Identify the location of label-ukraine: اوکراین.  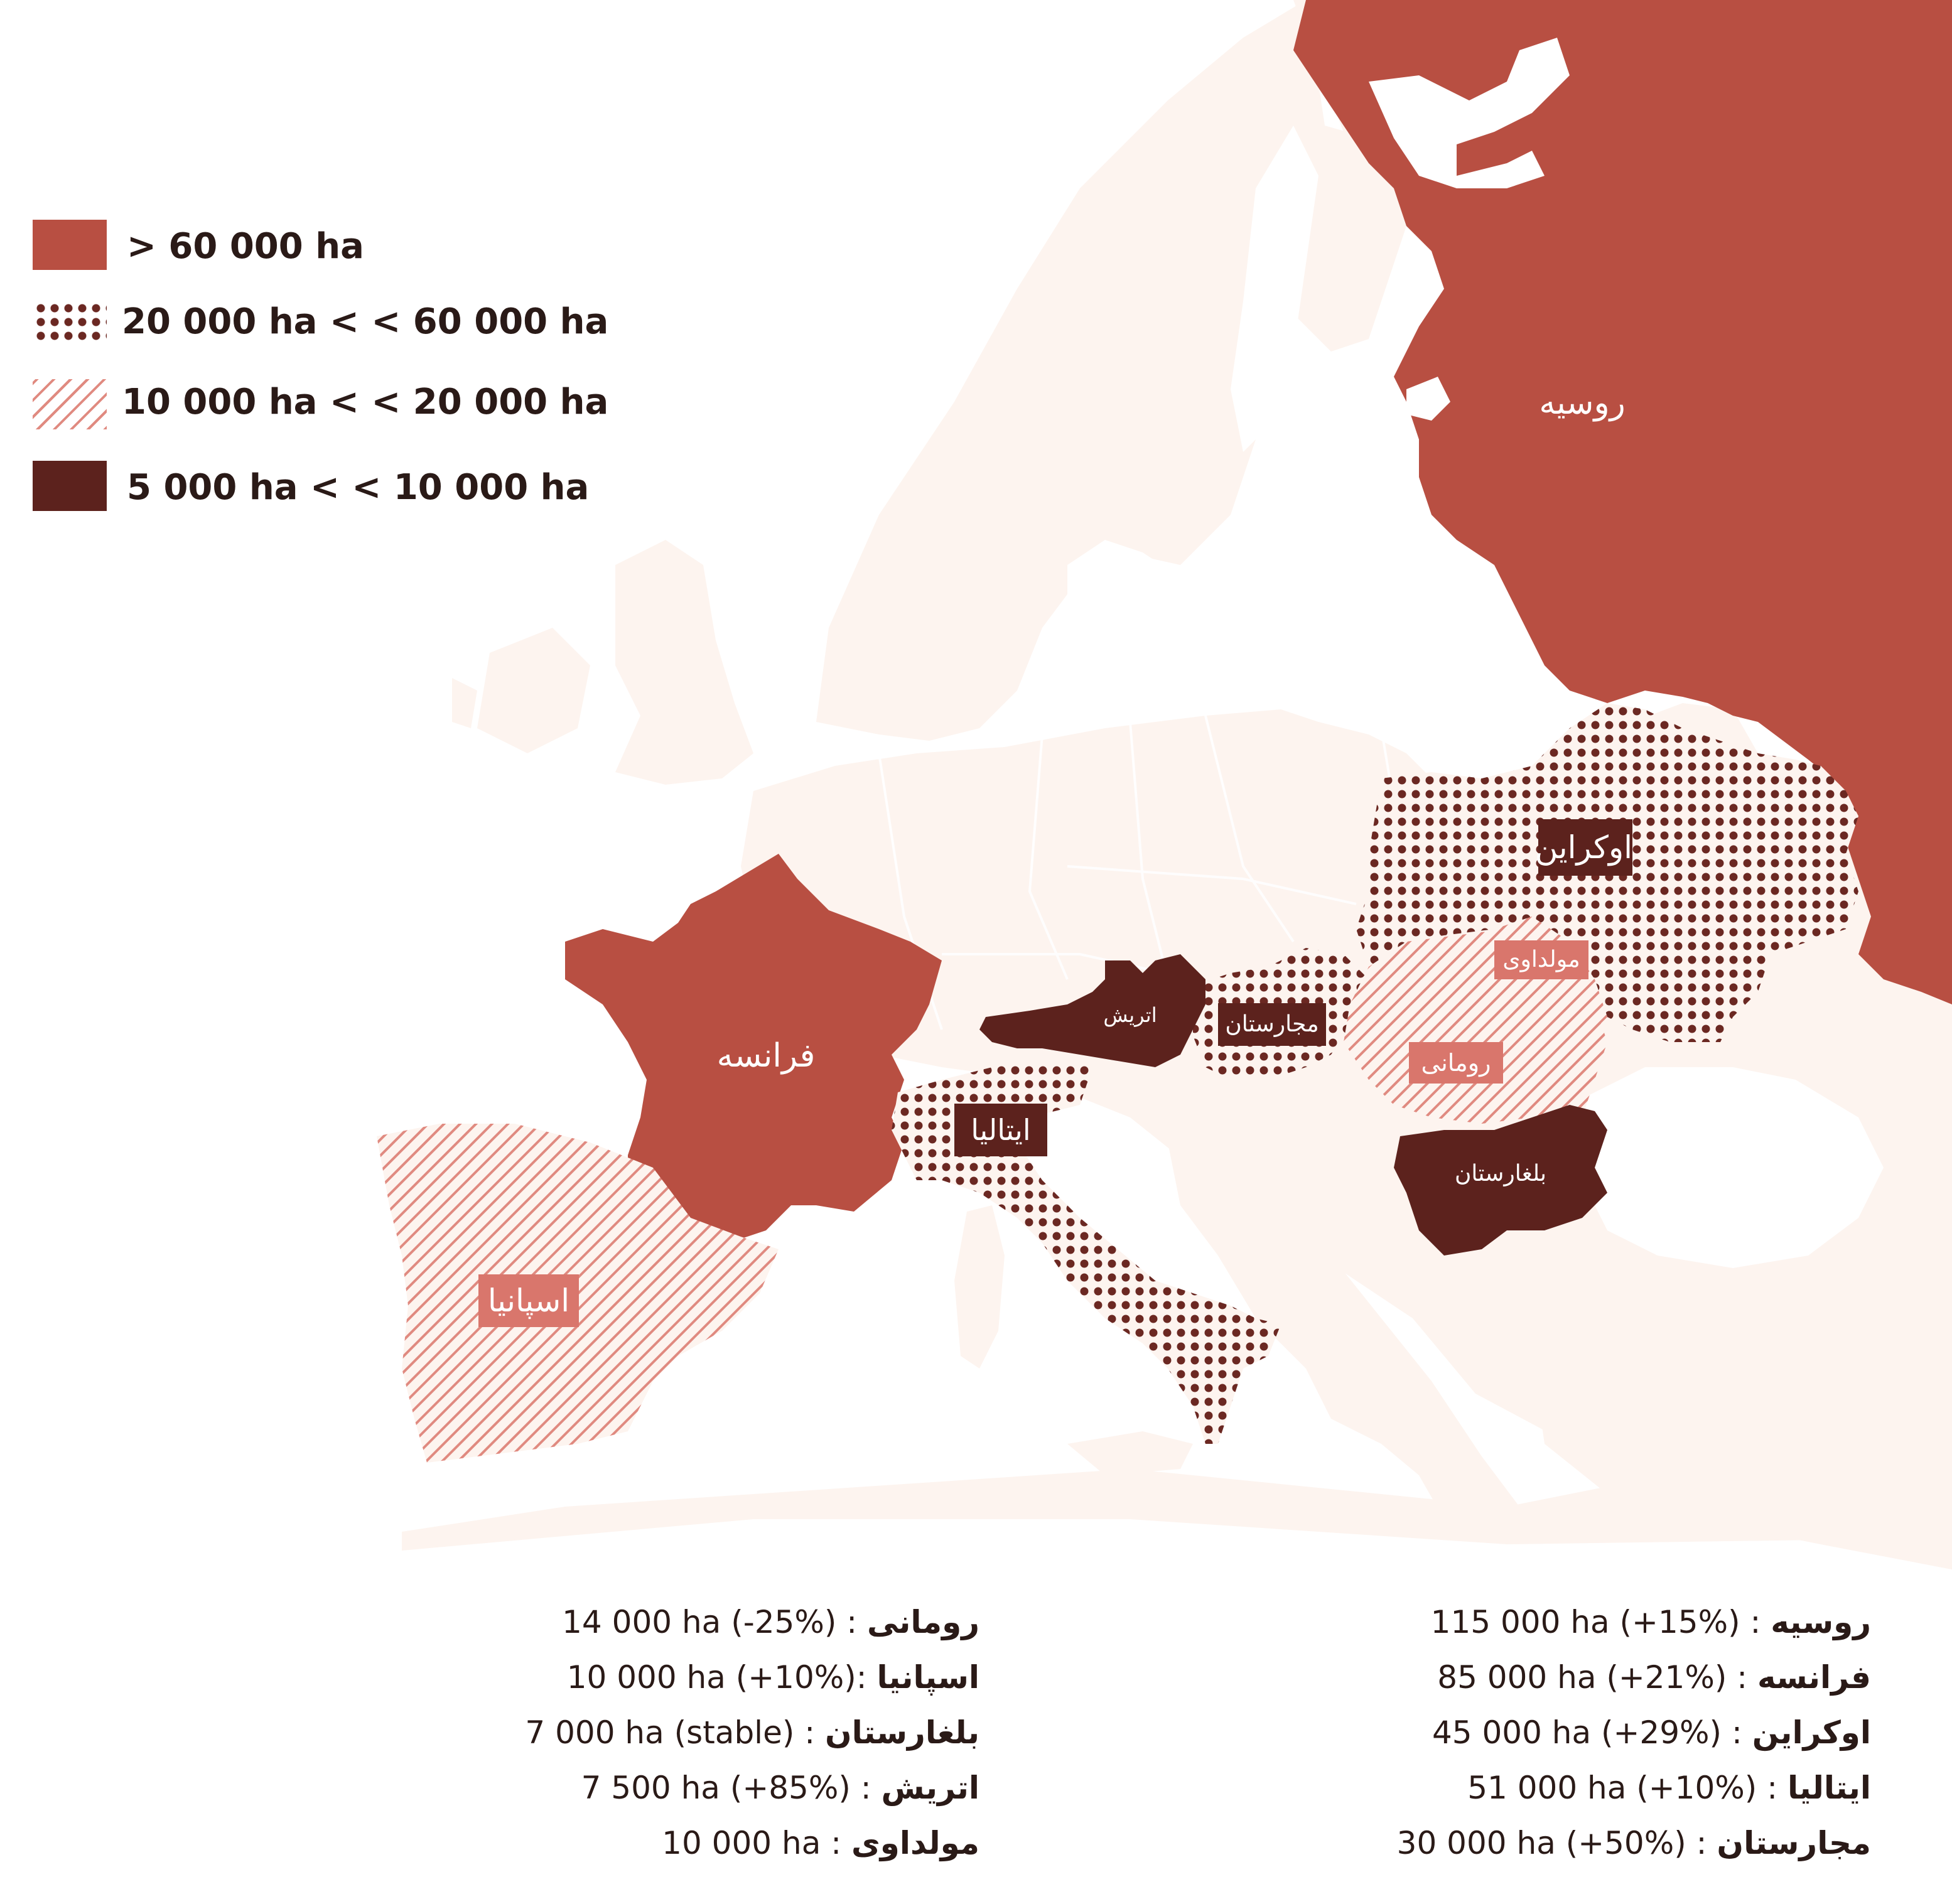
(1583, 847).